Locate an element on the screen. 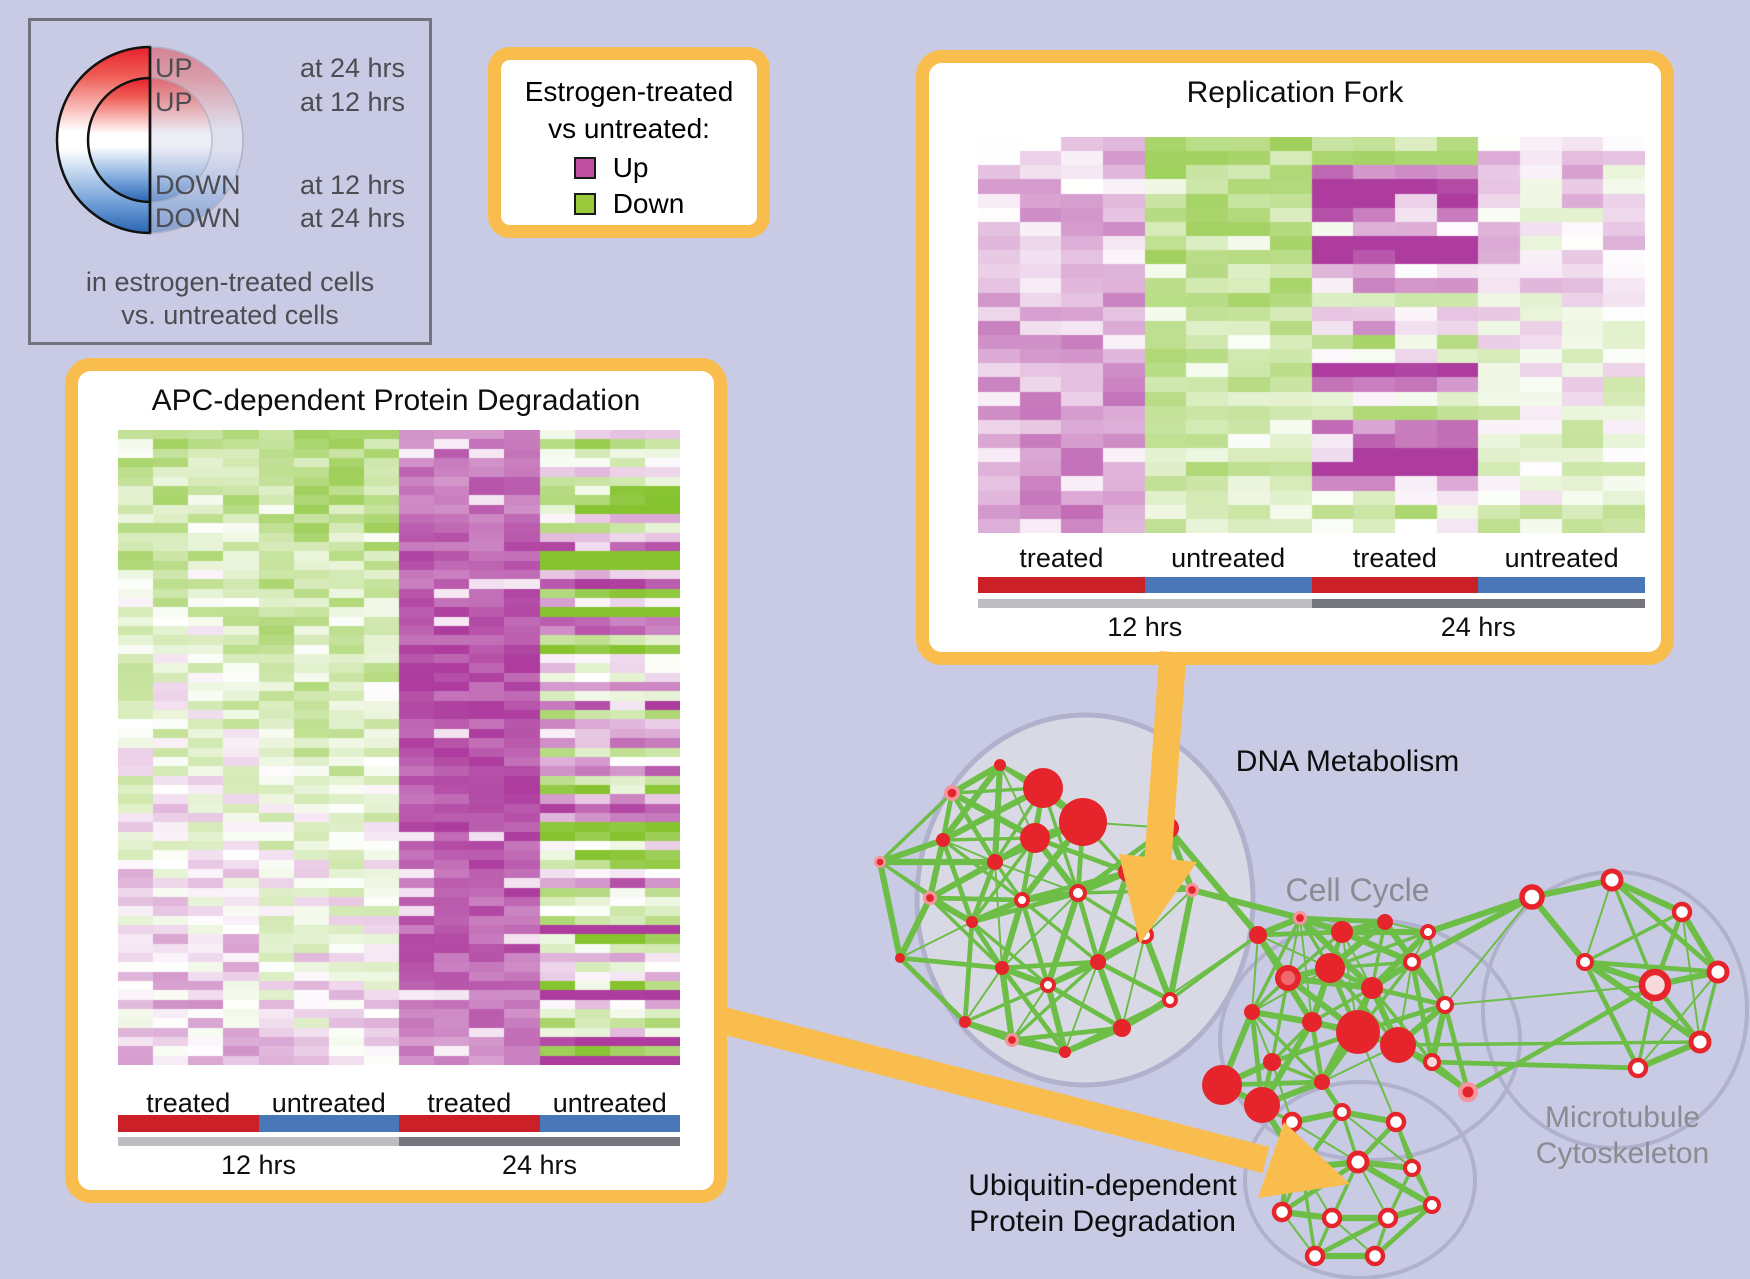 This screenshot has width=1750, height=1279. ring-legend-row: DOWN at 12 hrs is located at coordinates (280, 185).